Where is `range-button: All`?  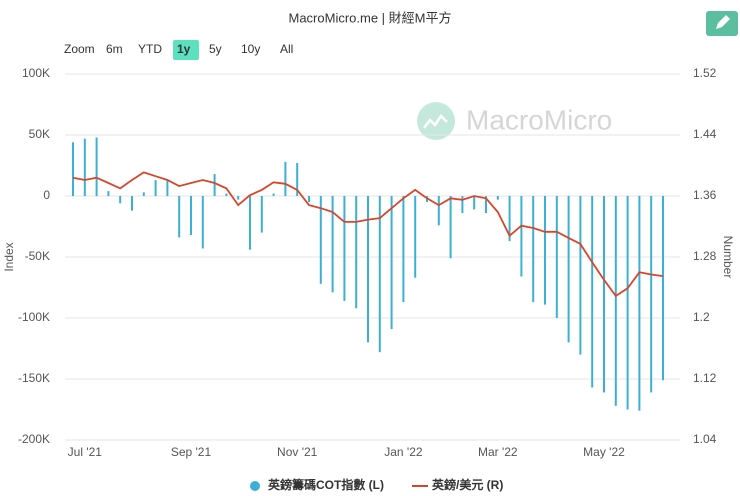 range-button: All is located at coordinates (286, 49).